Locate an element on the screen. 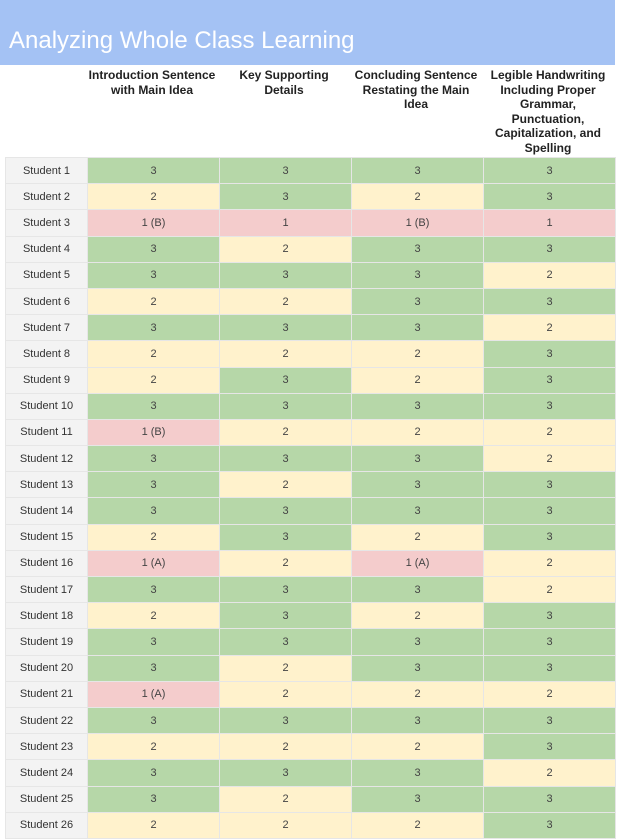  student-name-cell: Student 22 is located at coordinates (46, 720).